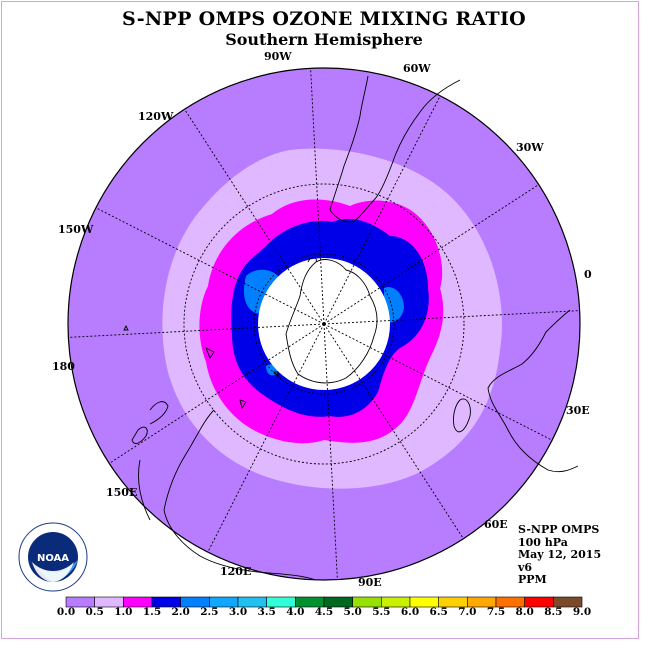  Describe the element at coordinates (295, 612) in the screenshot. I see `colorbar-tick-label: 4.0` at that location.